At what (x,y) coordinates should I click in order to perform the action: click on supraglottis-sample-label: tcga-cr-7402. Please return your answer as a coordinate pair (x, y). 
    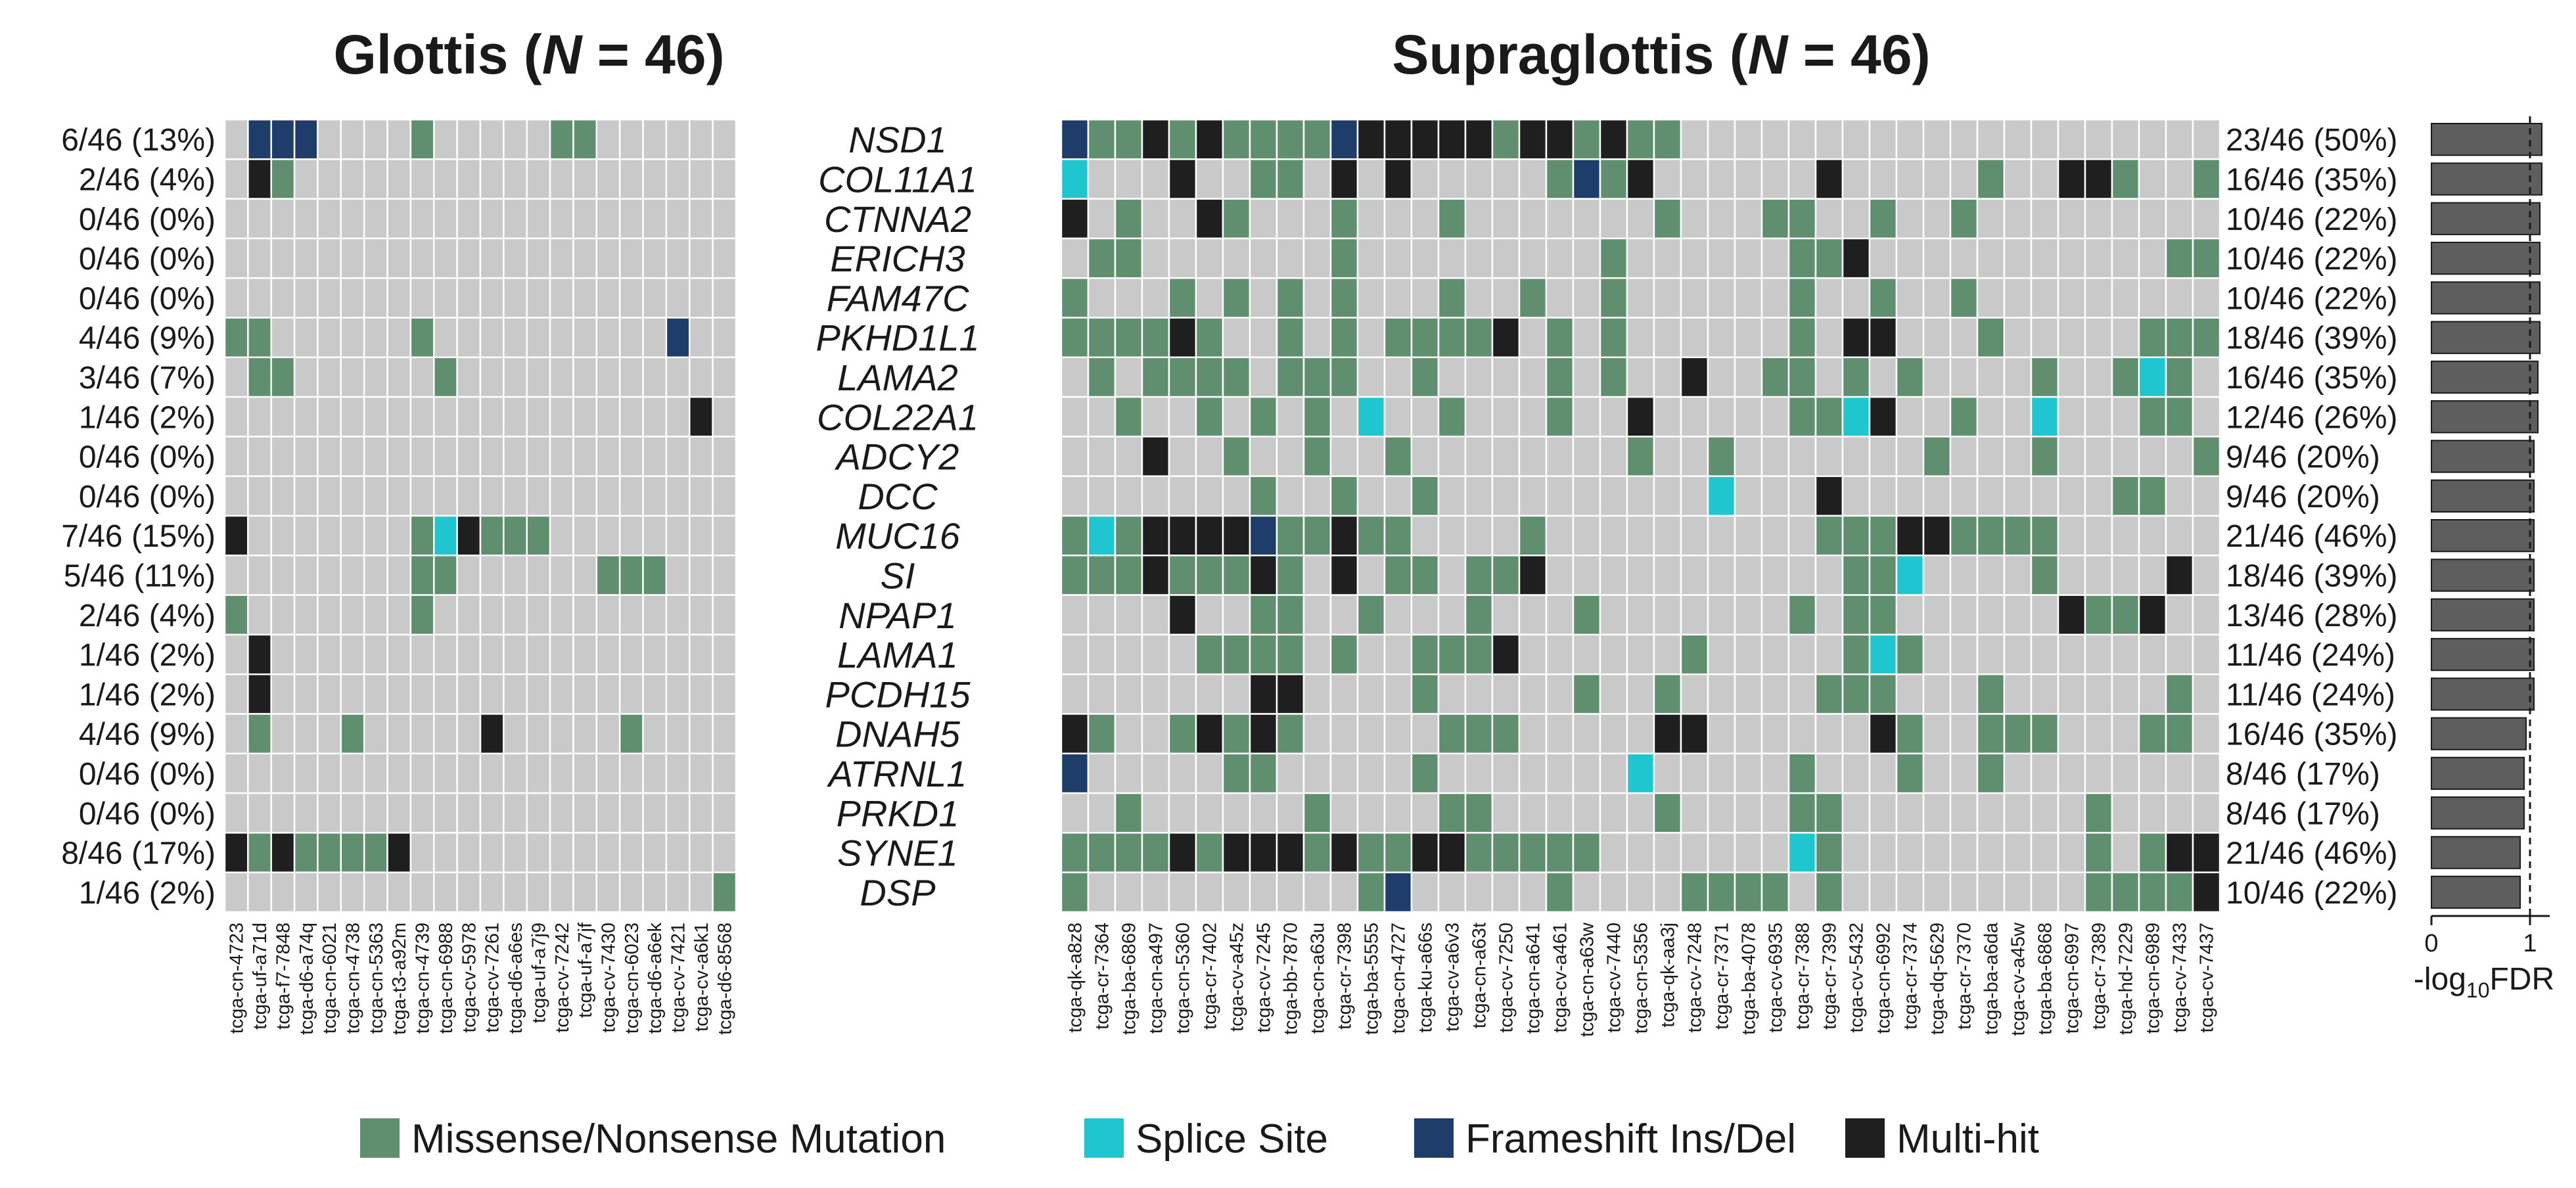
    Looking at the image, I should click on (1210, 976).